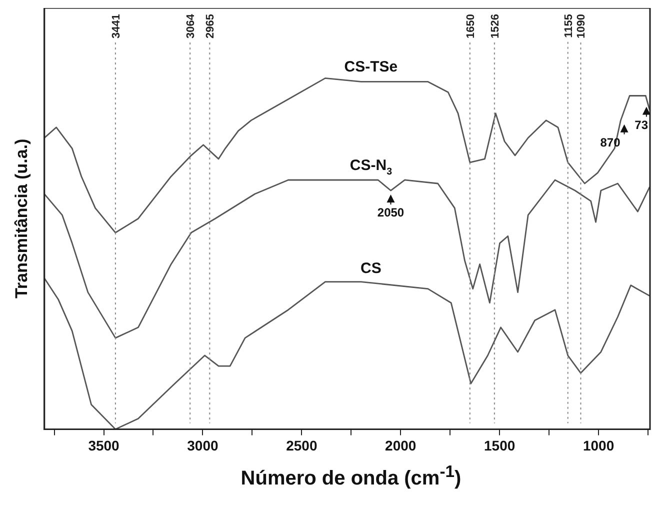  I want to click on y-axis-title: Transmitância (u.a.), so click(21, 218).